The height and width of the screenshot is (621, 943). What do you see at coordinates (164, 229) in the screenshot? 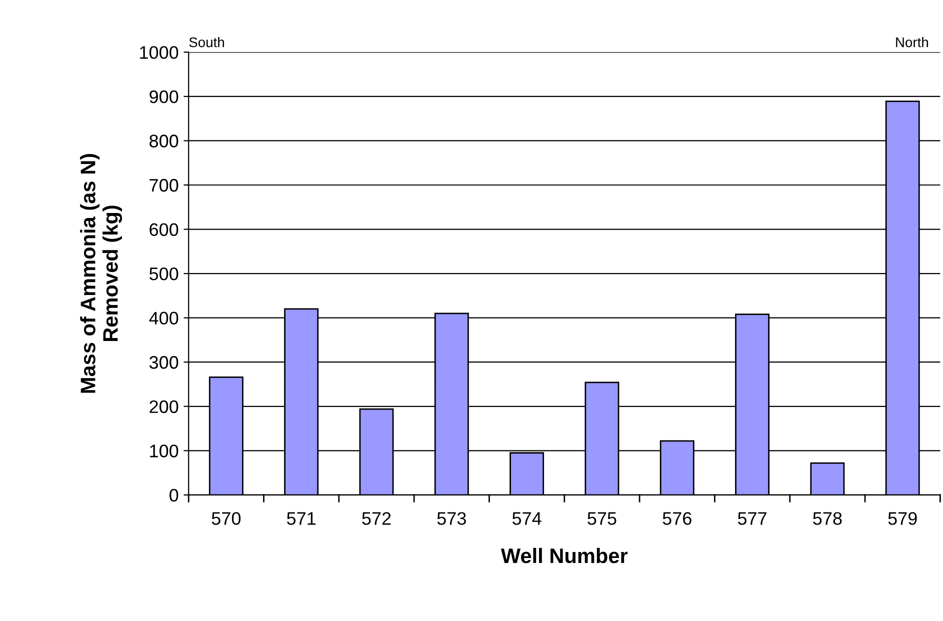
I see `y-tick-label: 600` at bounding box center [164, 229].